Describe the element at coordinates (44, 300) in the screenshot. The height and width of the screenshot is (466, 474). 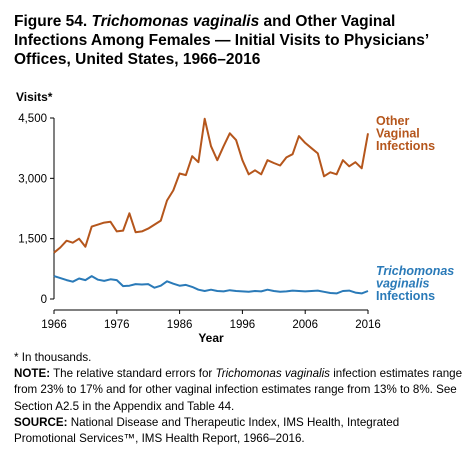
I see `y-tick-label: 0` at that location.